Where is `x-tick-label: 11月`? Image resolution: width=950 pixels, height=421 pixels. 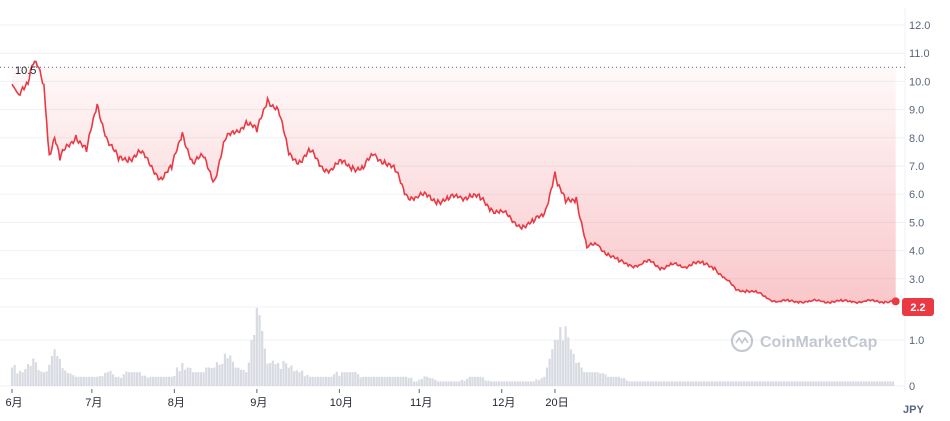
x-tick-label: 11月 is located at coordinates (421, 403).